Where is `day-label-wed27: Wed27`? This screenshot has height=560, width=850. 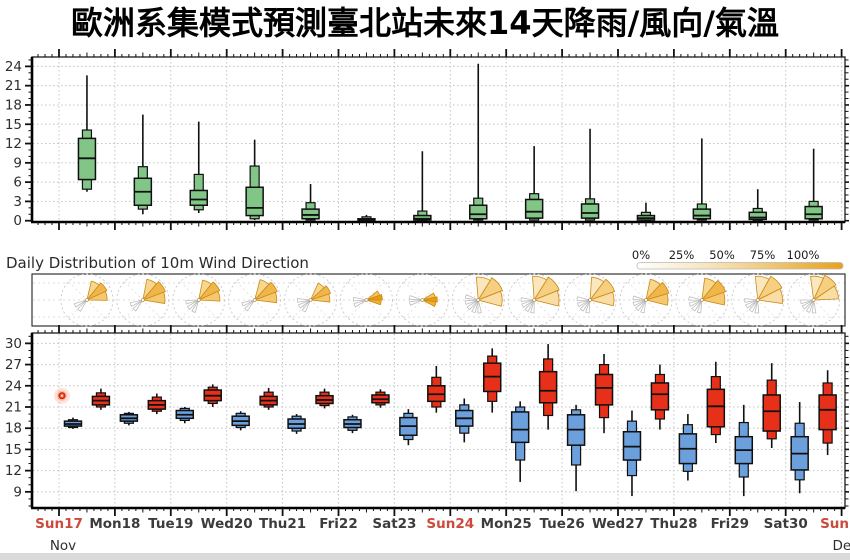 day-label-wed27: Wed27 is located at coordinates (618, 524).